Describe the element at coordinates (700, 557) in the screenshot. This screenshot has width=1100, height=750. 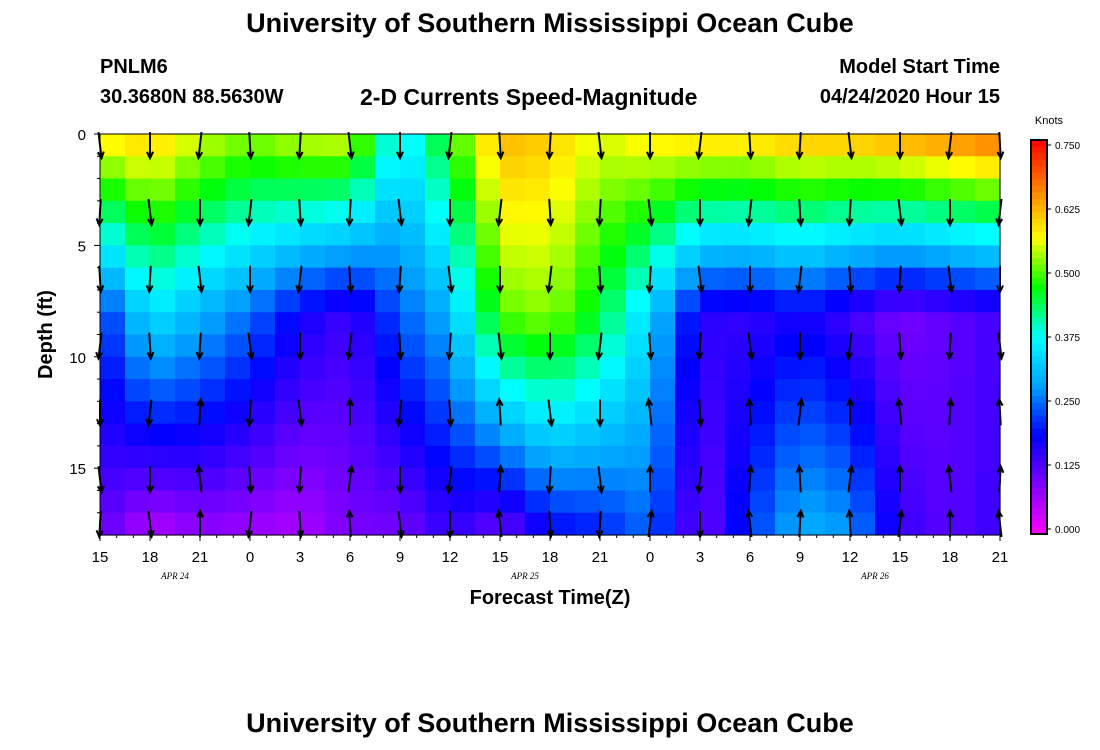
I see `x-tick-label: 3` at that location.